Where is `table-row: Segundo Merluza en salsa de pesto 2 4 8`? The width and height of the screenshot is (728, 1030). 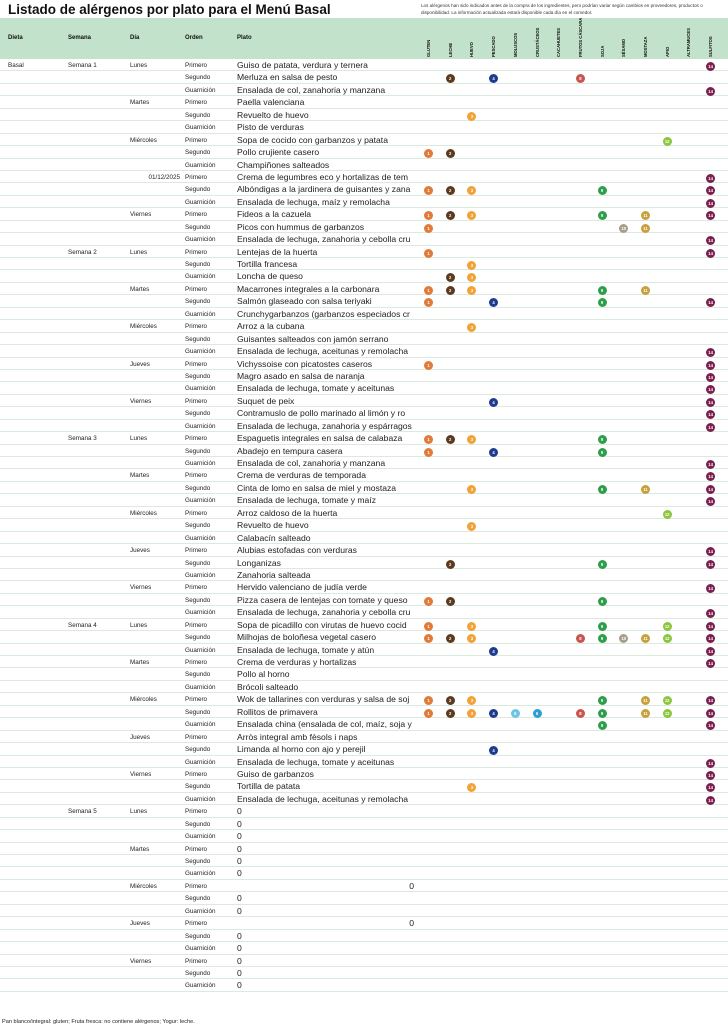 table-row: Segundo Merluza en salsa de pesto 2 4 8 is located at coordinates (364, 77).